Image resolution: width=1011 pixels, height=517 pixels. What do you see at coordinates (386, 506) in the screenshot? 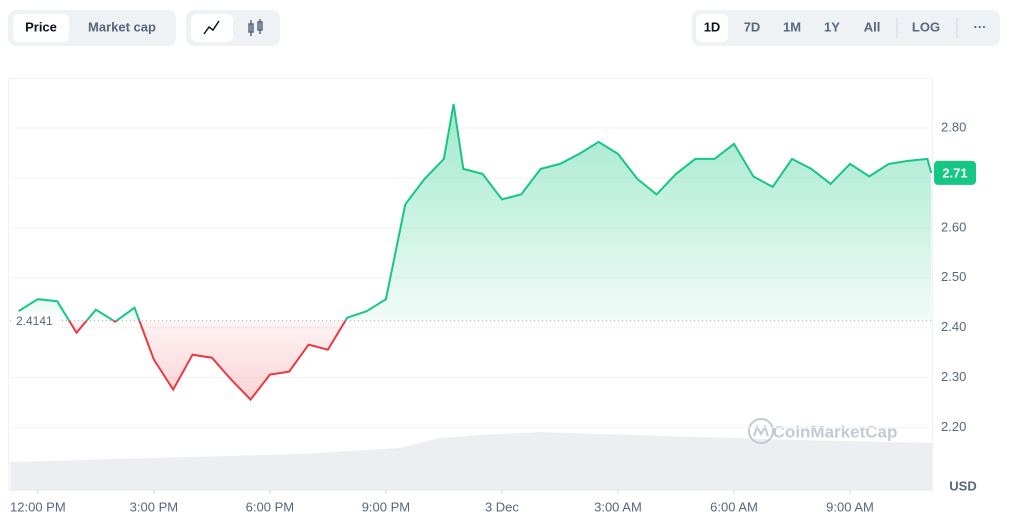
I see `x-tick-label: 9:00 PM` at bounding box center [386, 506].